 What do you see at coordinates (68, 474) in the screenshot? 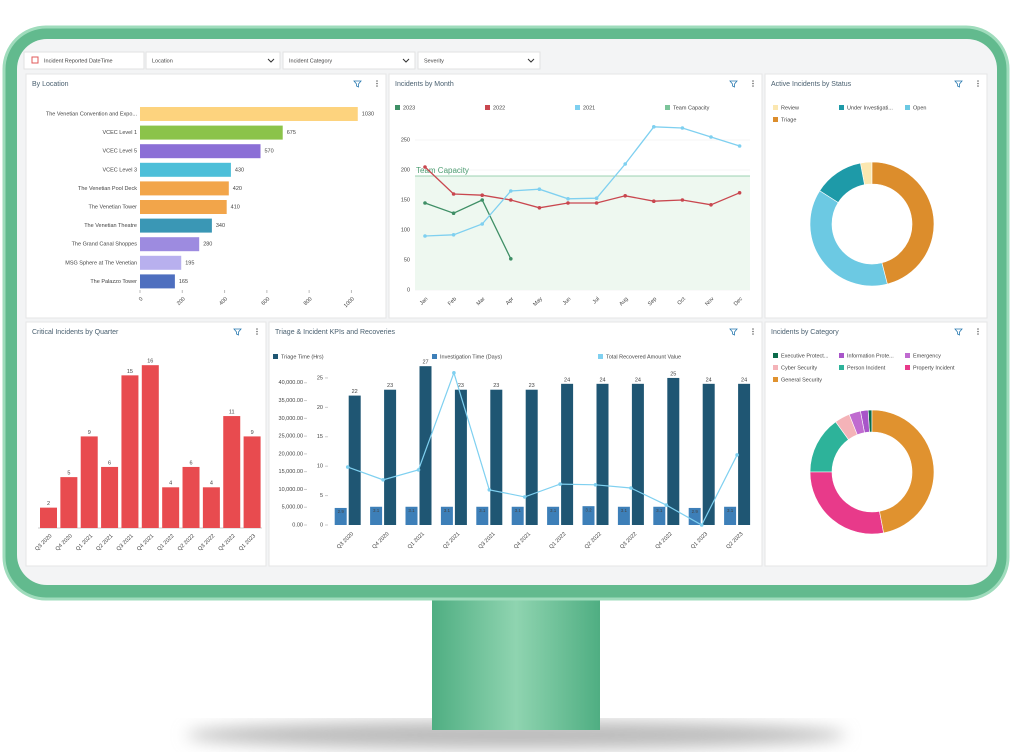
I see `data-label: 5` at bounding box center [68, 474].